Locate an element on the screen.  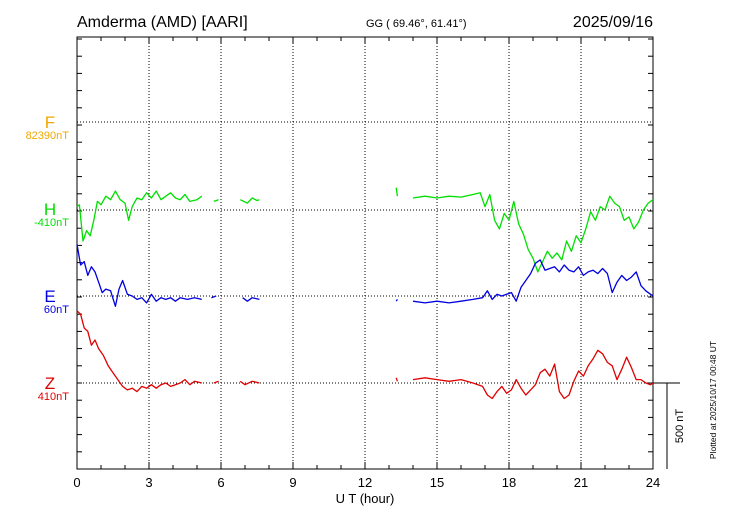
scale-bar-label: 500 nT is located at coordinates (680, 426).